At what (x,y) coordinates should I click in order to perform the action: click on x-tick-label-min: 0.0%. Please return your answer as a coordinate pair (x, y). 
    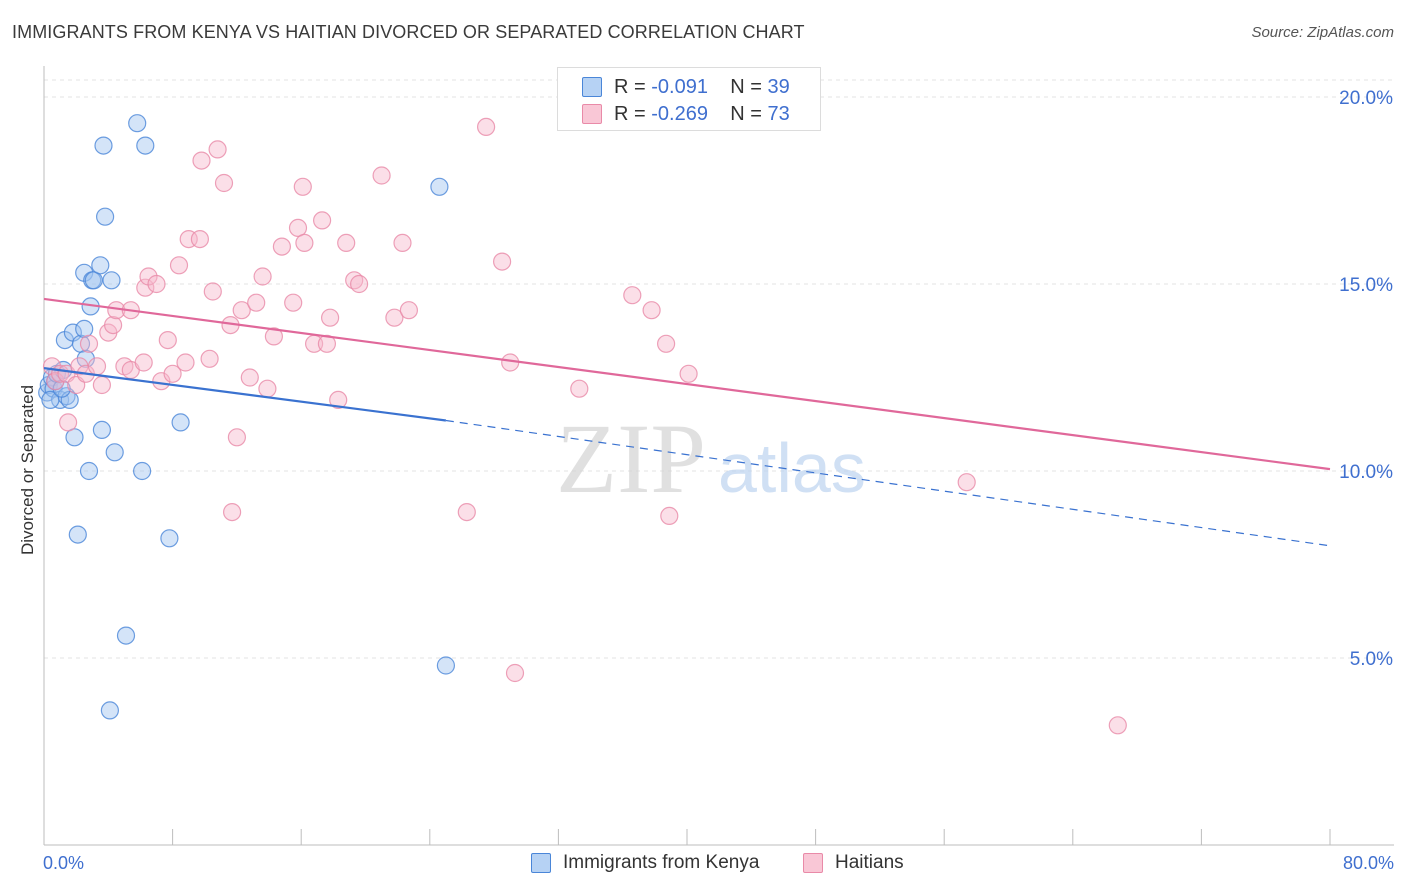
    Looking at the image, I should click on (63, 863).